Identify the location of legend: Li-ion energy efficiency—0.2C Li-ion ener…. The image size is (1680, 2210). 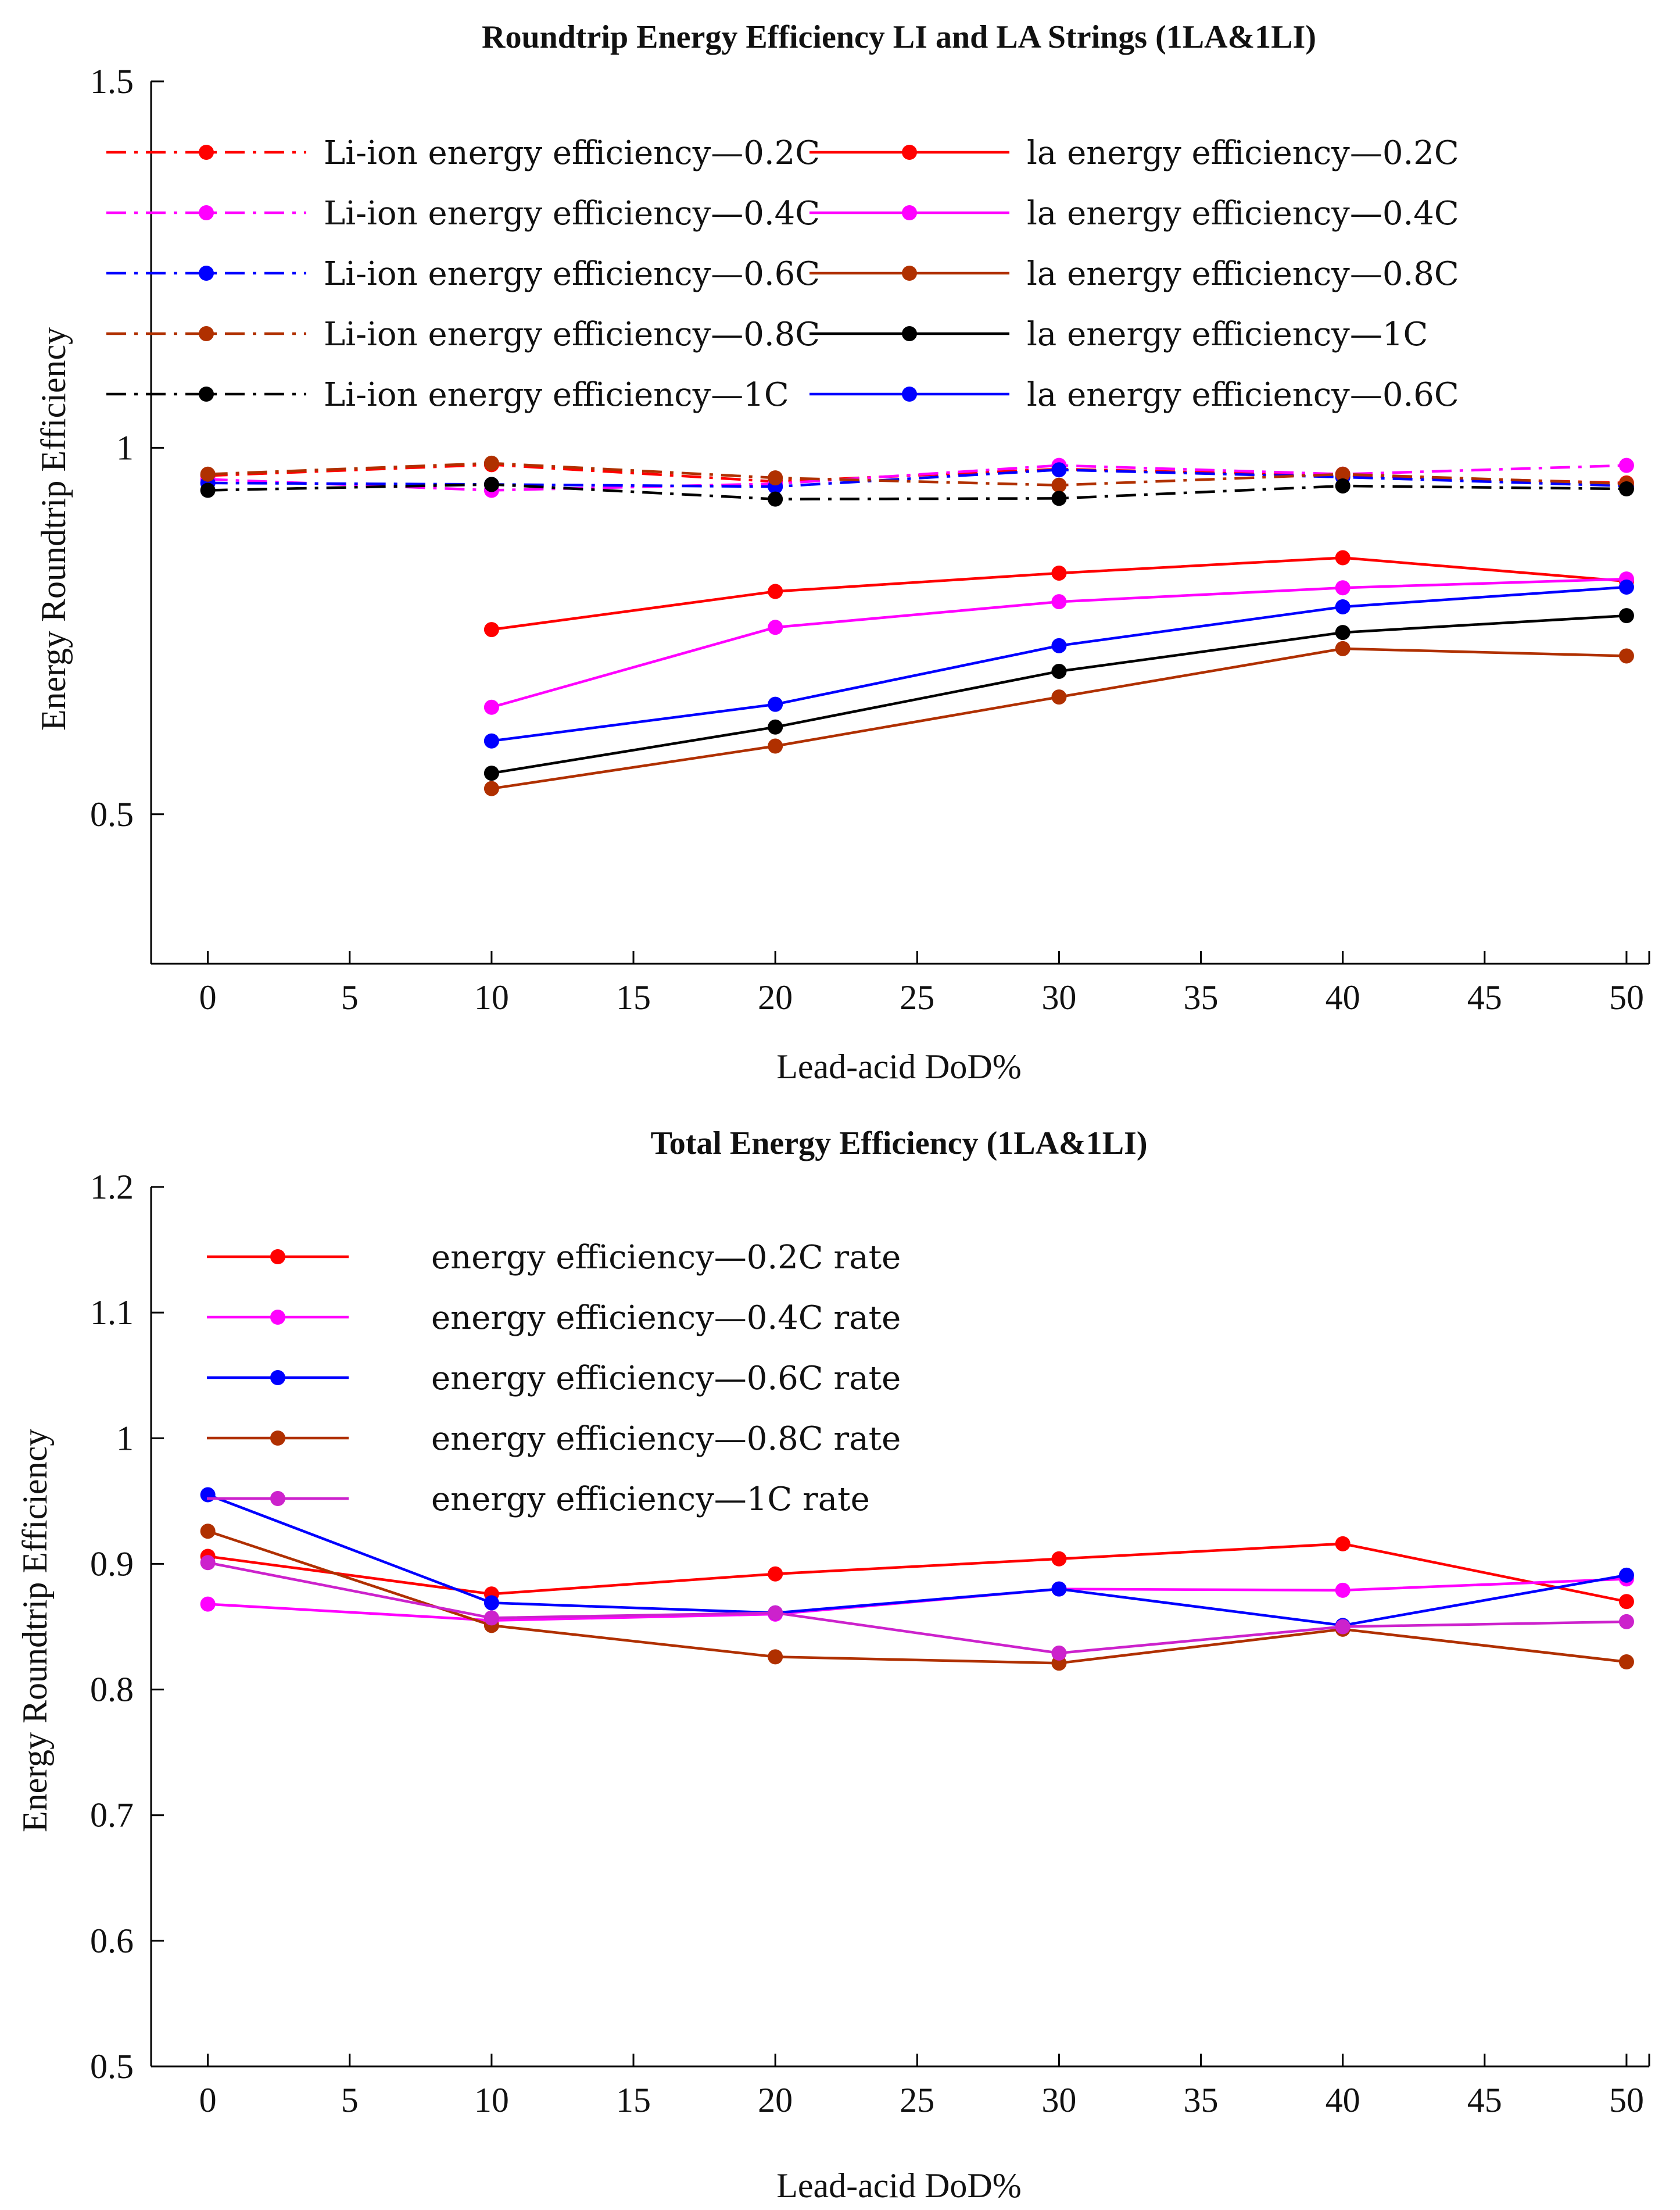
(782, 274).